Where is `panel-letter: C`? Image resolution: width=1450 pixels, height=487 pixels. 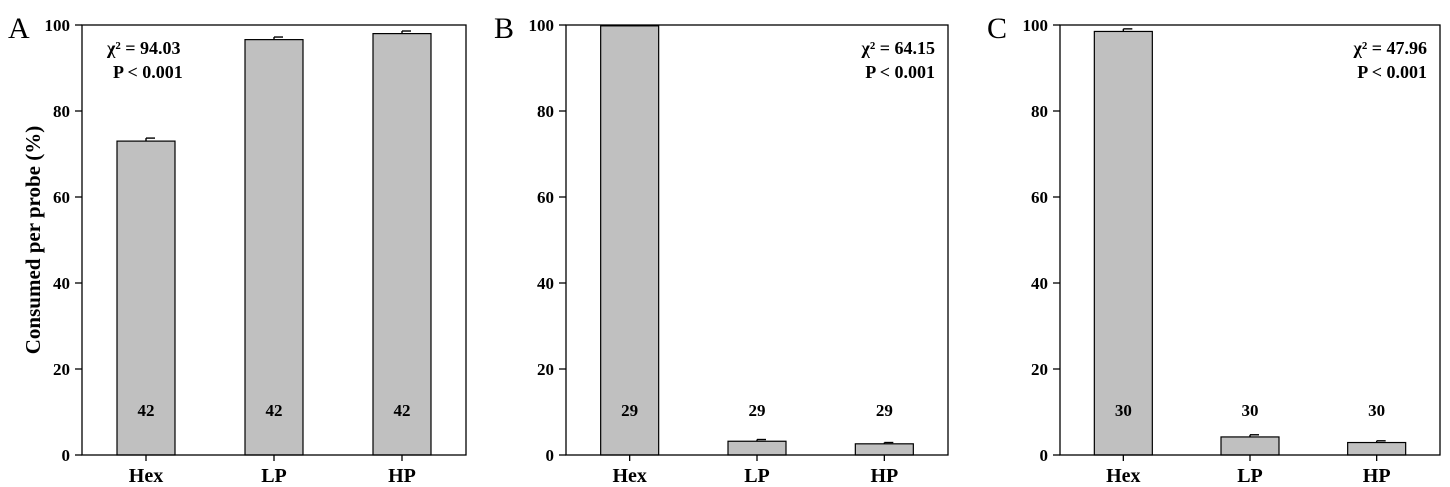 panel-letter: C is located at coordinates (997, 28).